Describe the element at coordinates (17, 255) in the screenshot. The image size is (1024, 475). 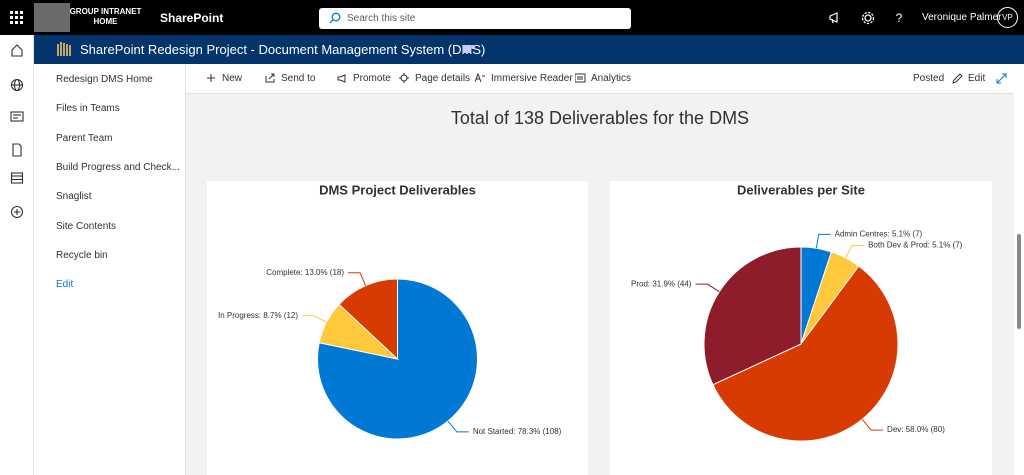
I see `app-bar` at that location.